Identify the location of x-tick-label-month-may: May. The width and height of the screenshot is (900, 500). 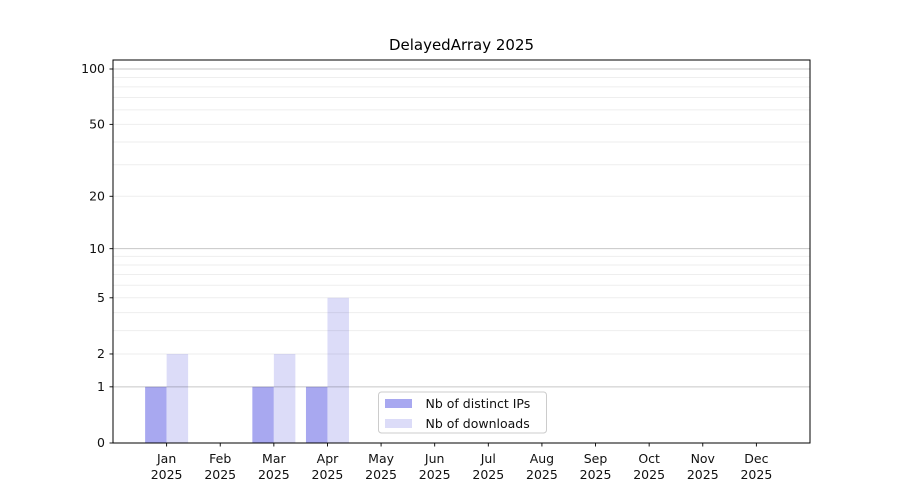
(381, 458).